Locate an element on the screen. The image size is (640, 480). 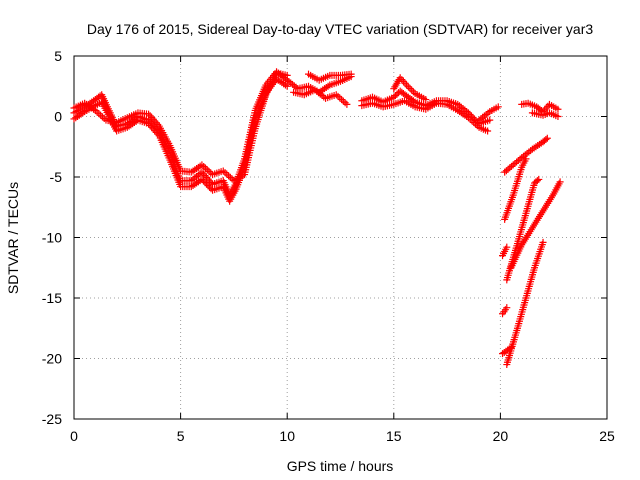
y-axis-label: SDTVAR / TECUs is located at coordinates (13, 238).